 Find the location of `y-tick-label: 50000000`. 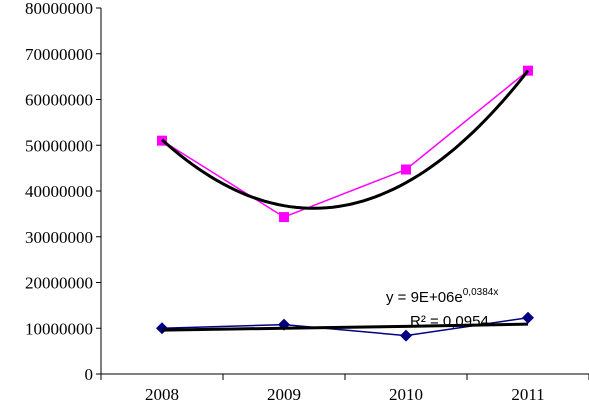

y-tick-label: 50000000 is located at coordinates (59, 145).